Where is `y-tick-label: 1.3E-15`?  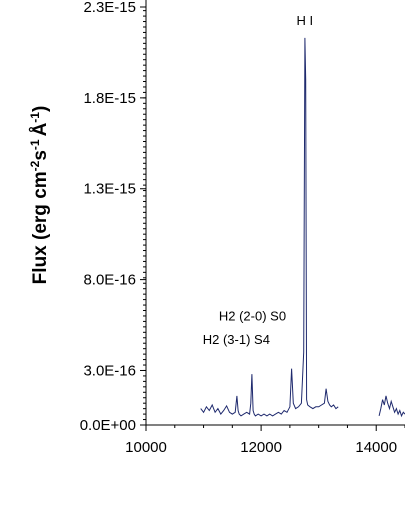
y-tick-label: 1.3E-15 is located at coordinates (109, 189).